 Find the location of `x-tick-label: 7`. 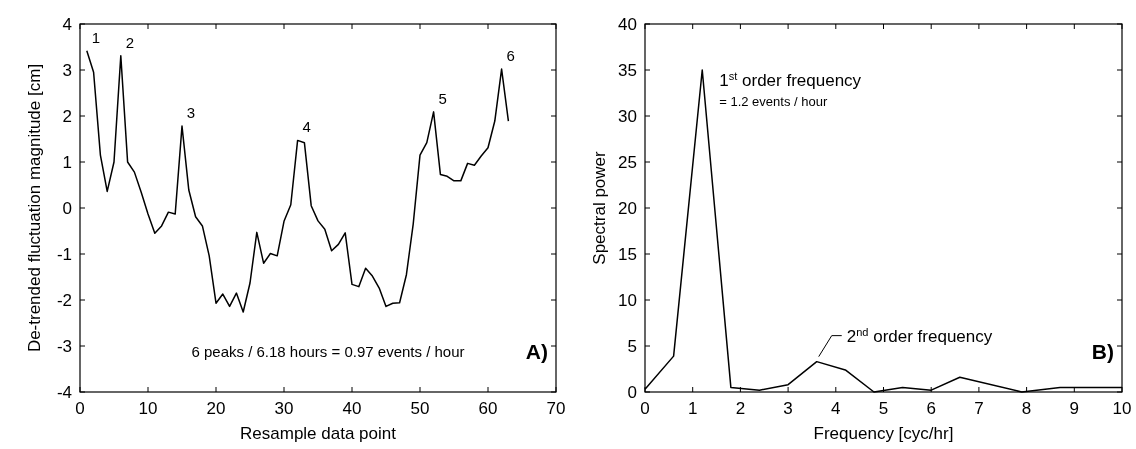

x-tick-label: 7 is located at coordinates (979, 408).